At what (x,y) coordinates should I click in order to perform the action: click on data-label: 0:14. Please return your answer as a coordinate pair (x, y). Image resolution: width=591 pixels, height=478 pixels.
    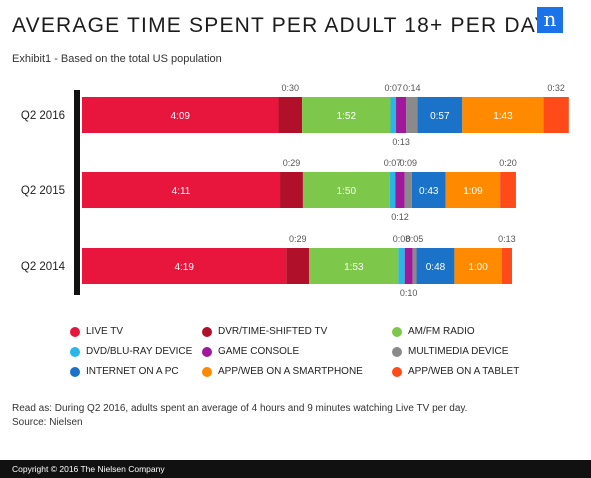
    Looking at the image, I should click on (412, 88).